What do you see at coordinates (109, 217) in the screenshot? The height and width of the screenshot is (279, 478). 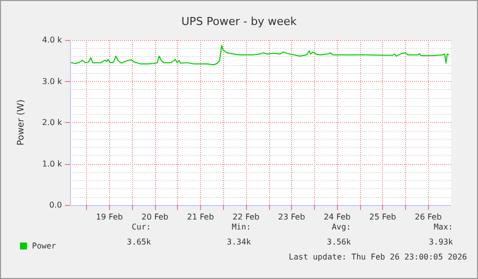 I see `x-tick-label: 19 Feb` at bounding box center [109, 217].